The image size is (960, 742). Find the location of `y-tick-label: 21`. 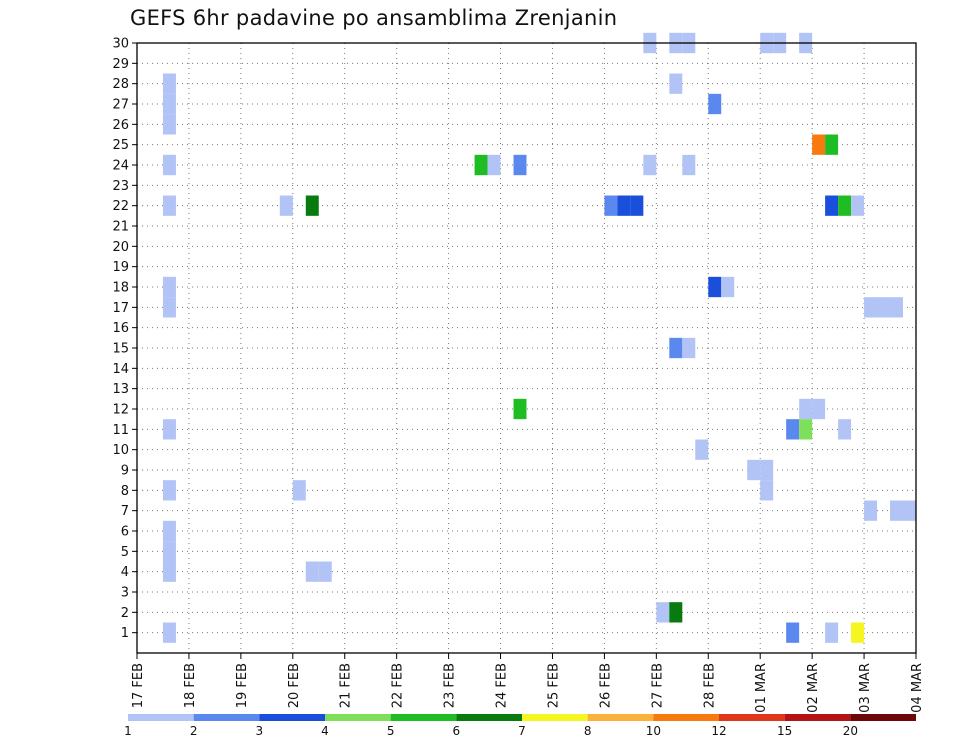

y-tick-label: 21 is located at coordinates (120, 227).